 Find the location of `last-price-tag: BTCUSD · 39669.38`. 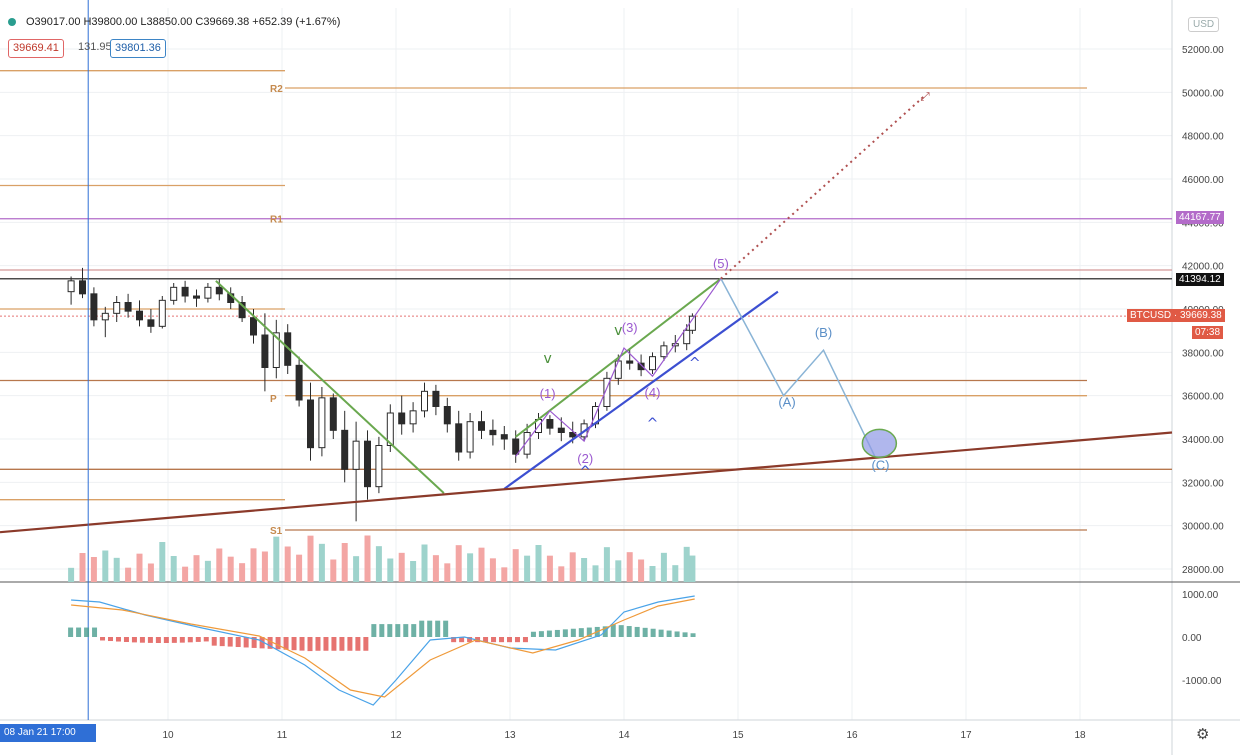

last-price-tag: BTCUSD · 39669.38 is located at coordinates (1176, 315).